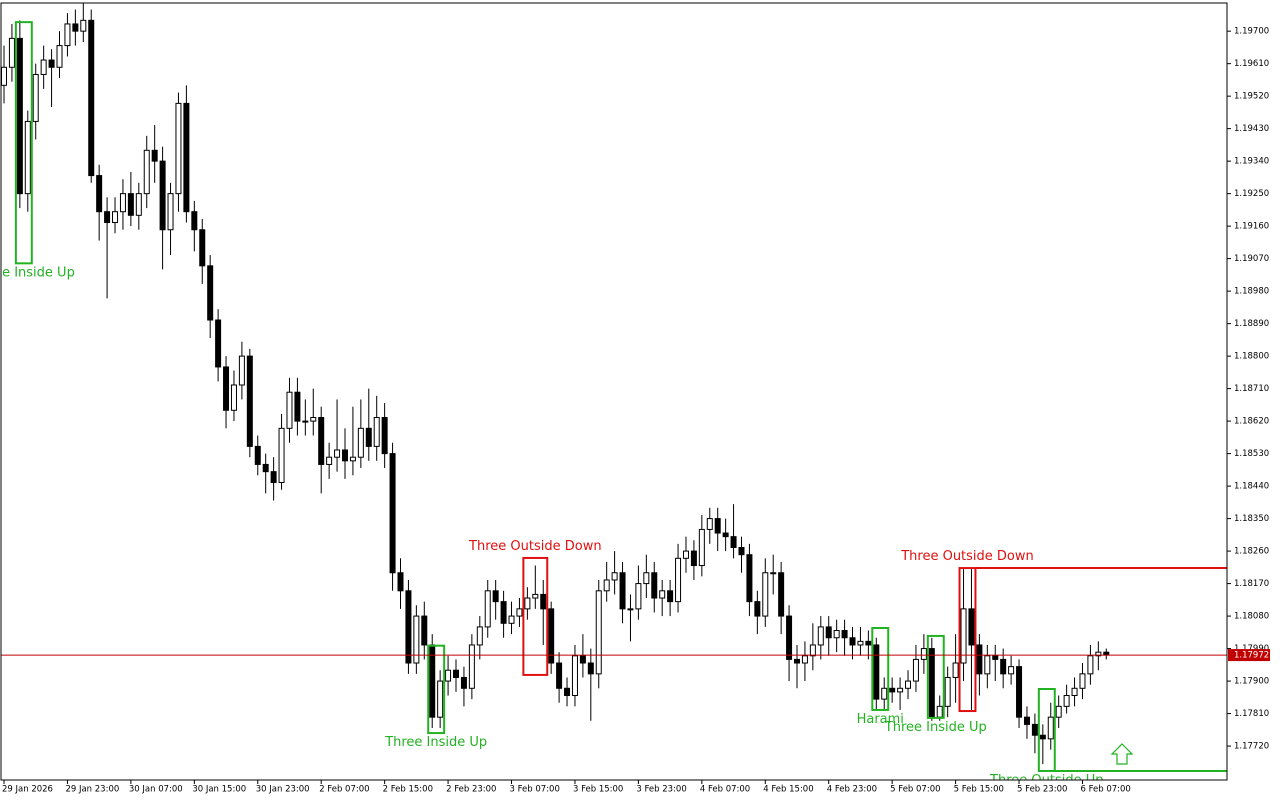 This screenshot has height=800, width=1280. I want to click on x-tick-label: 4 Feb 23:00, so click(852, 790).